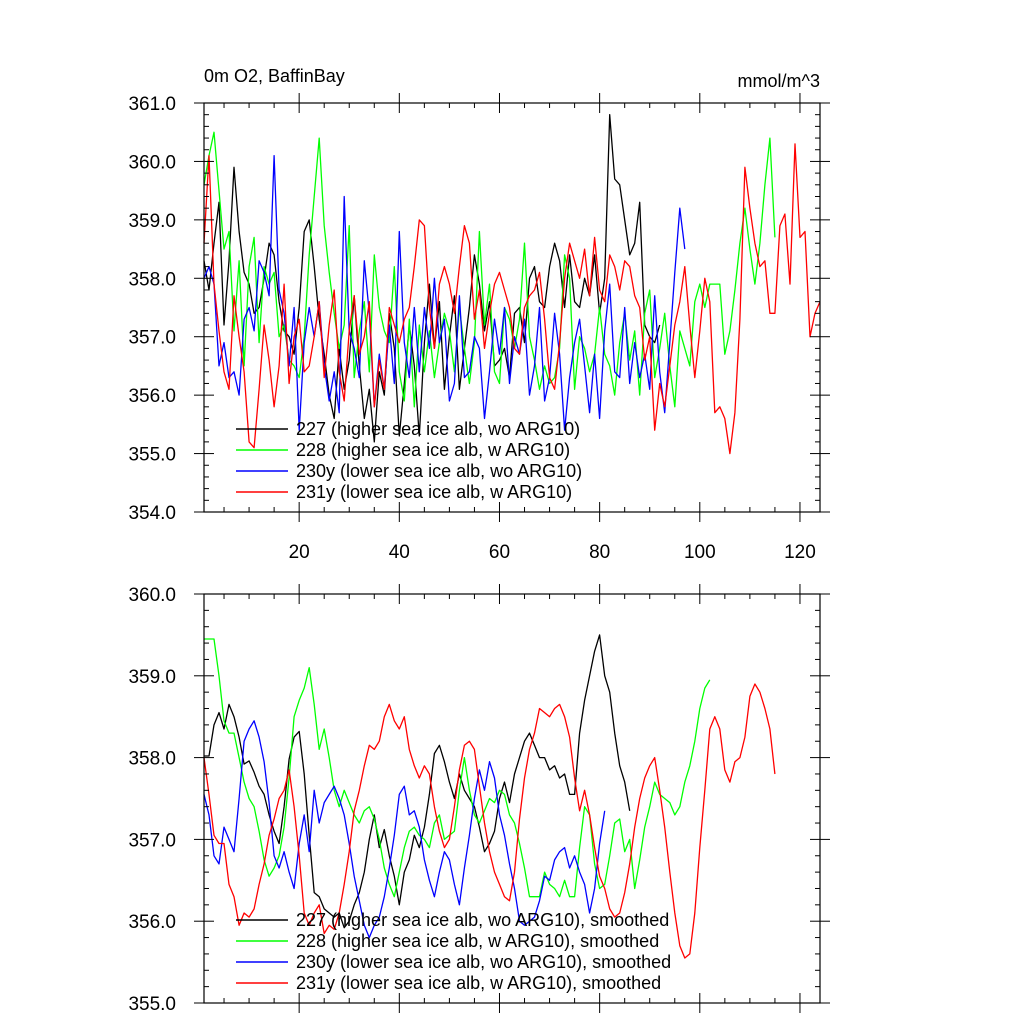 The image size is (1024, 1024). I want to click on x-tick-label: 20, so click(299, 552).